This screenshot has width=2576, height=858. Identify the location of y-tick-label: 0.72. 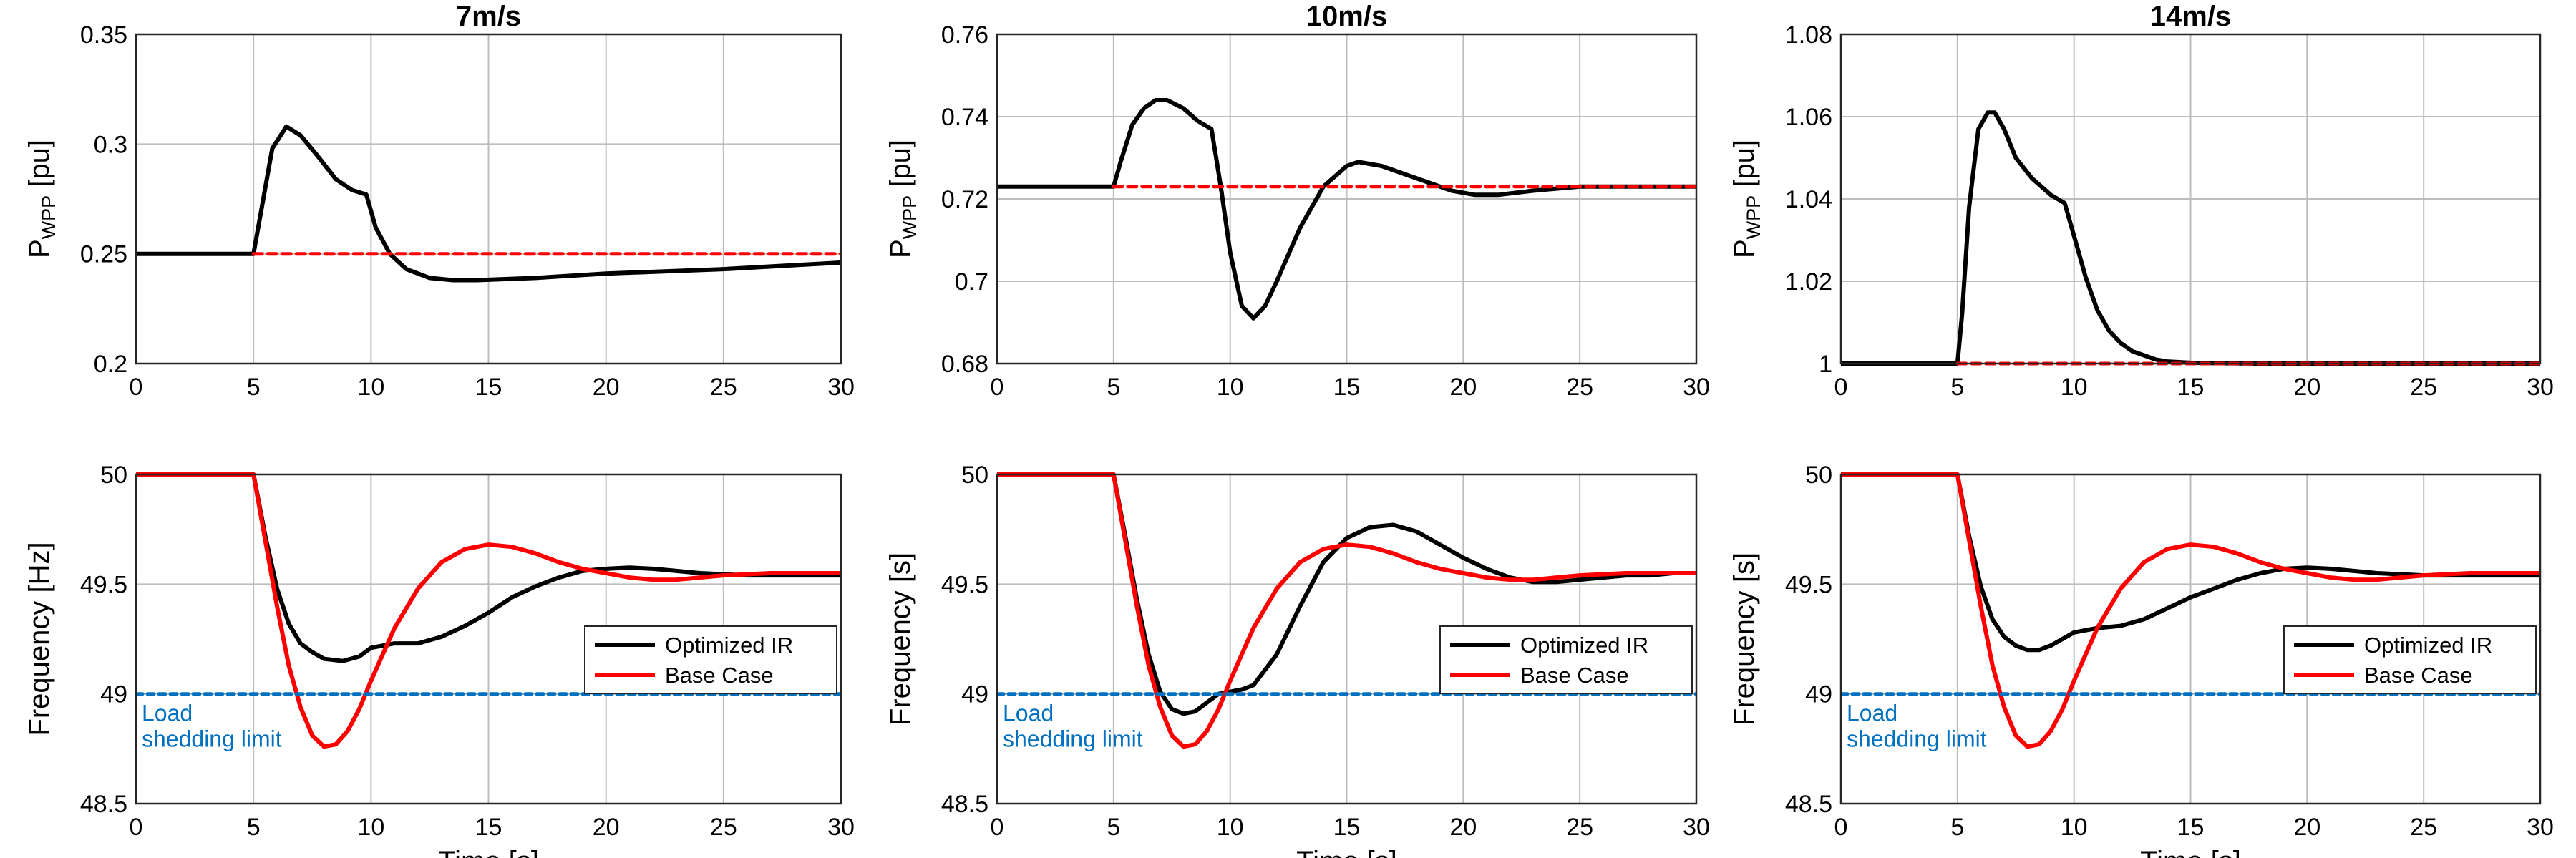
(964, 200).